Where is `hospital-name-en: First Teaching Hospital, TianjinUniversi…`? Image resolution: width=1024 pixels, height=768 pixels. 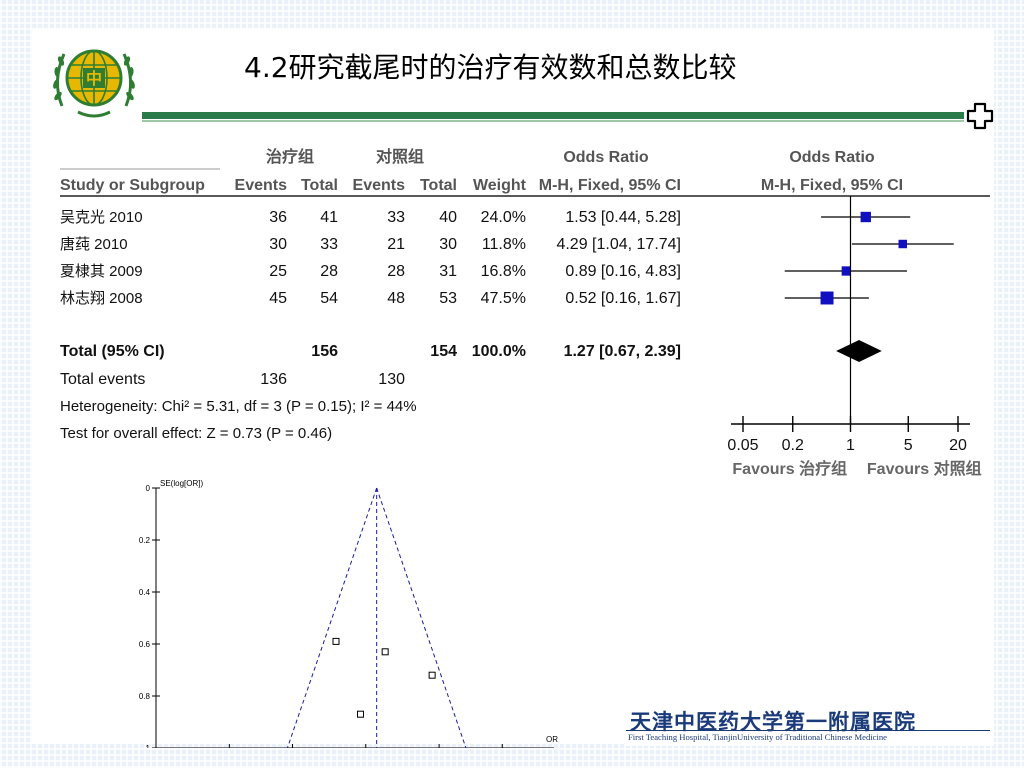 hospital-name-en: First Teaching Hospital, TianjinUniversi… is located at coordinates (757, 737).